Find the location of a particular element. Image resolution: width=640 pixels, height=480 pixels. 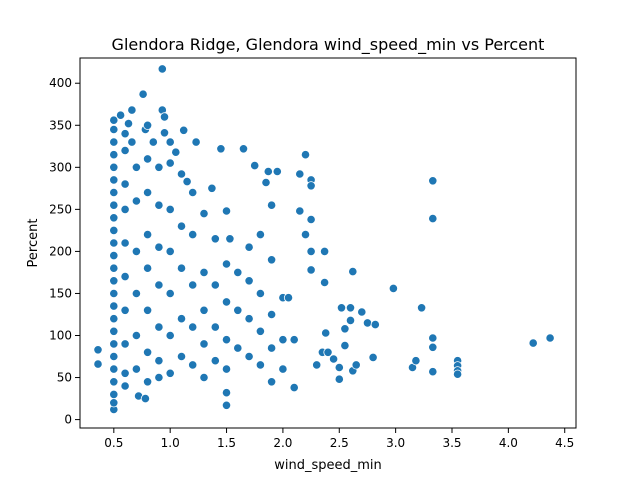

y-tick-label: 0 is located at coordinates (68, 420).